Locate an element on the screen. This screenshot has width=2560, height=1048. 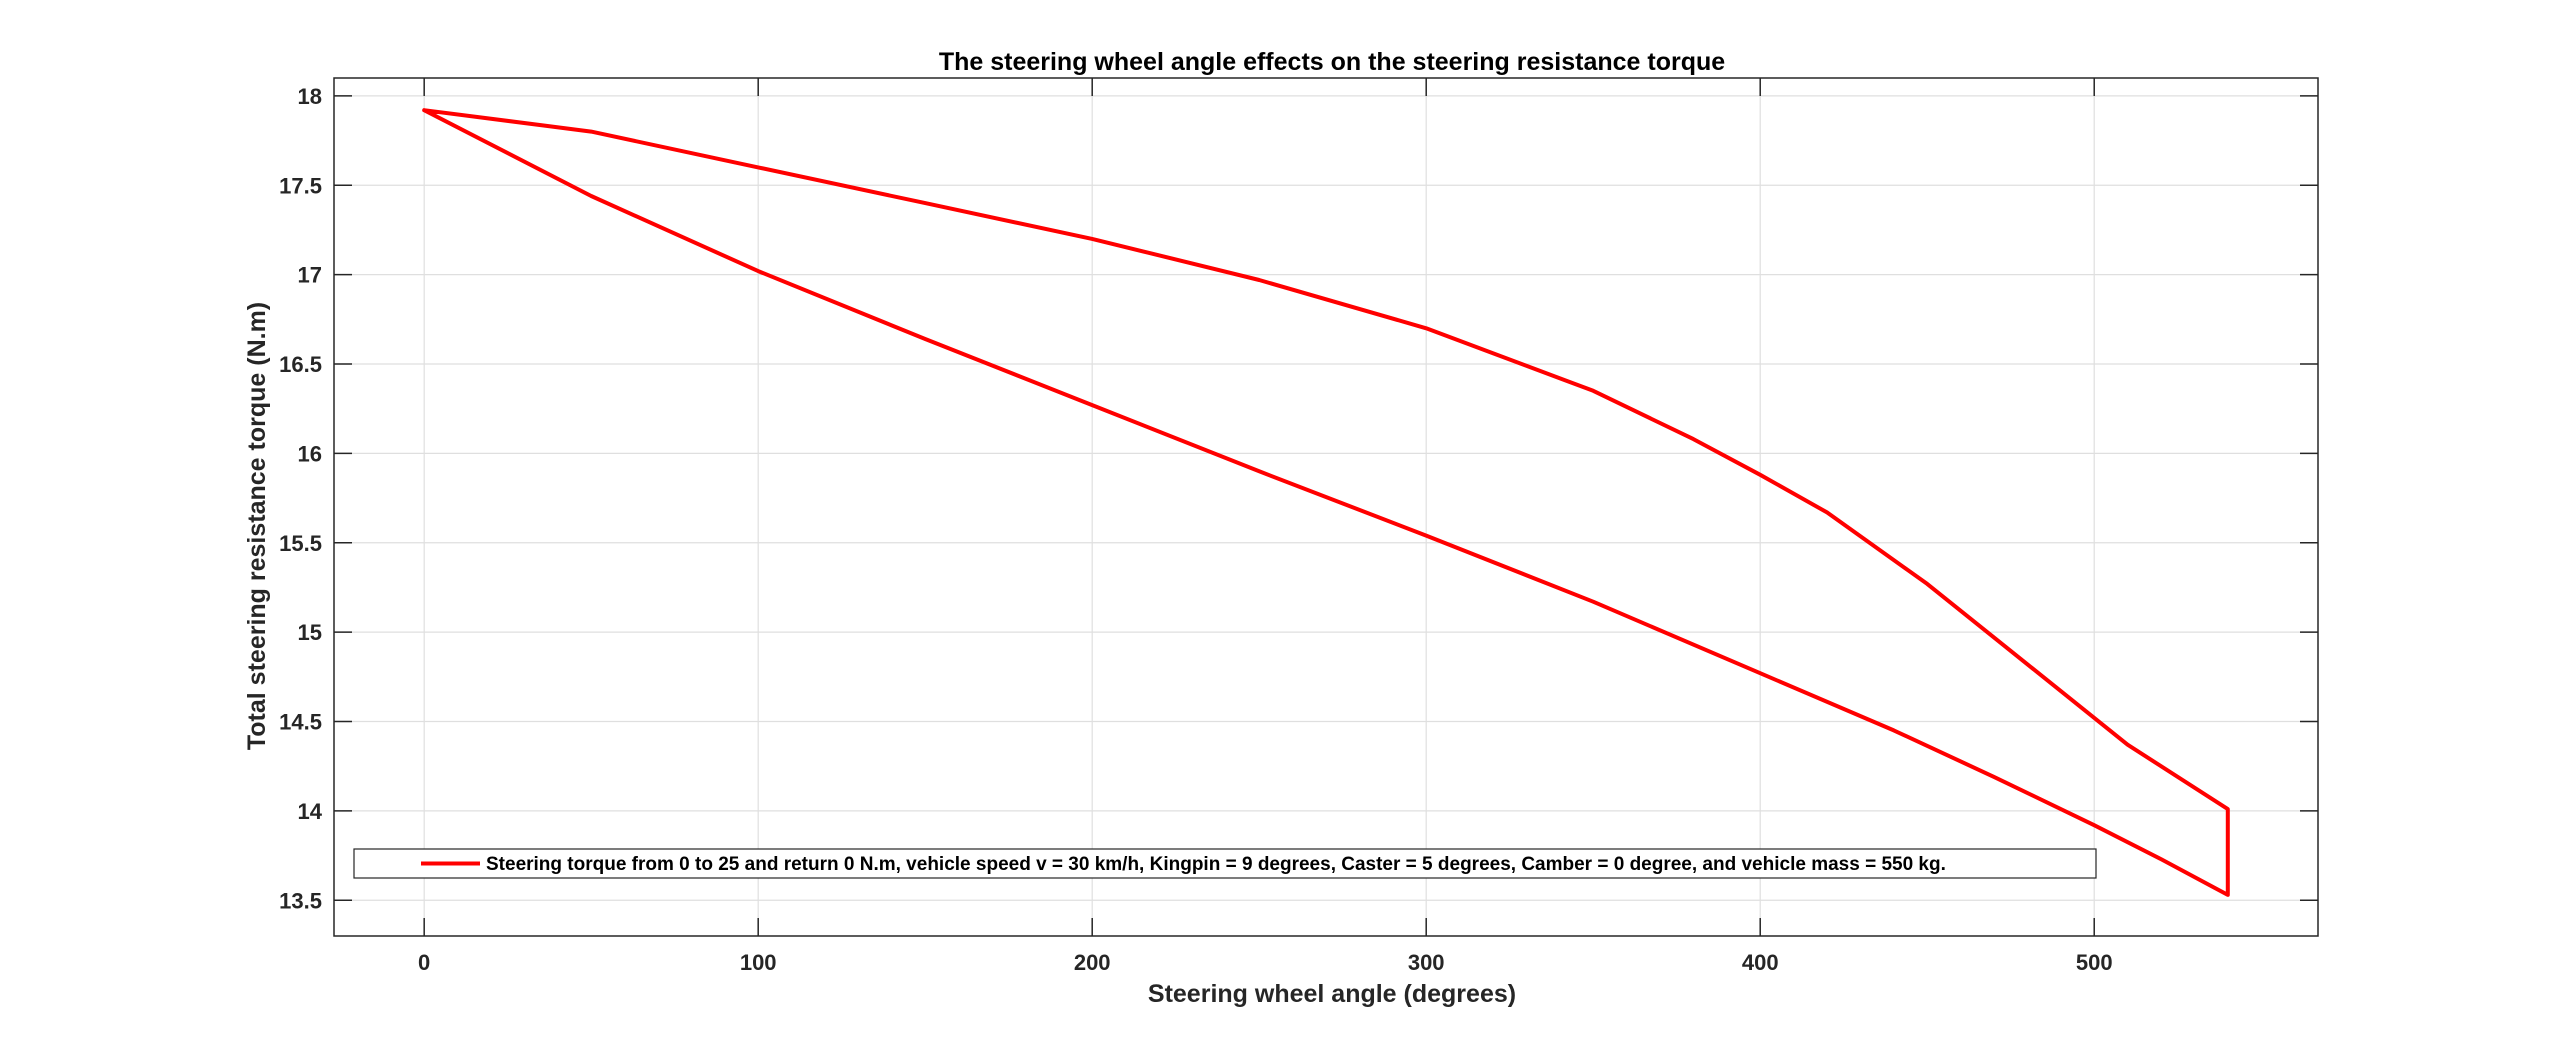
x-tick-label: 200 is located at coordinates (1092, 962).